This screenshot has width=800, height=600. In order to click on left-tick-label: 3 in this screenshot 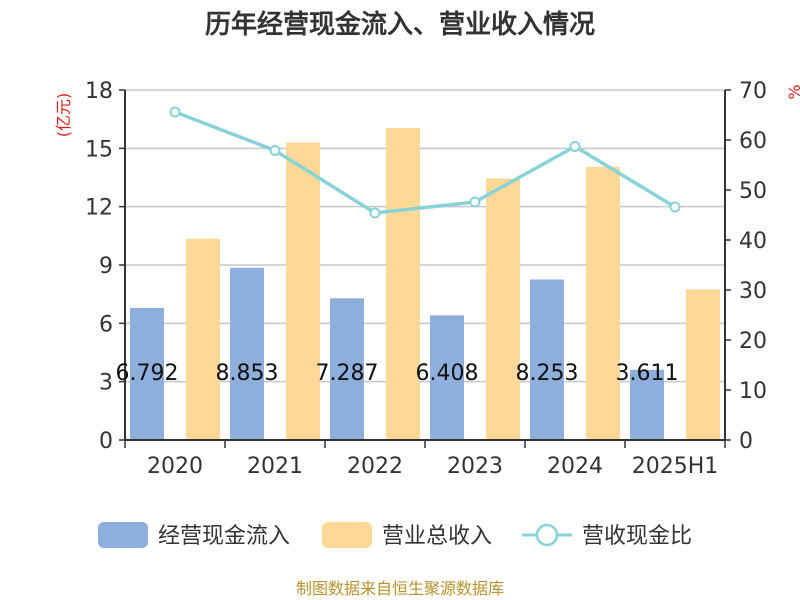, I will do `click(106, 383)`.